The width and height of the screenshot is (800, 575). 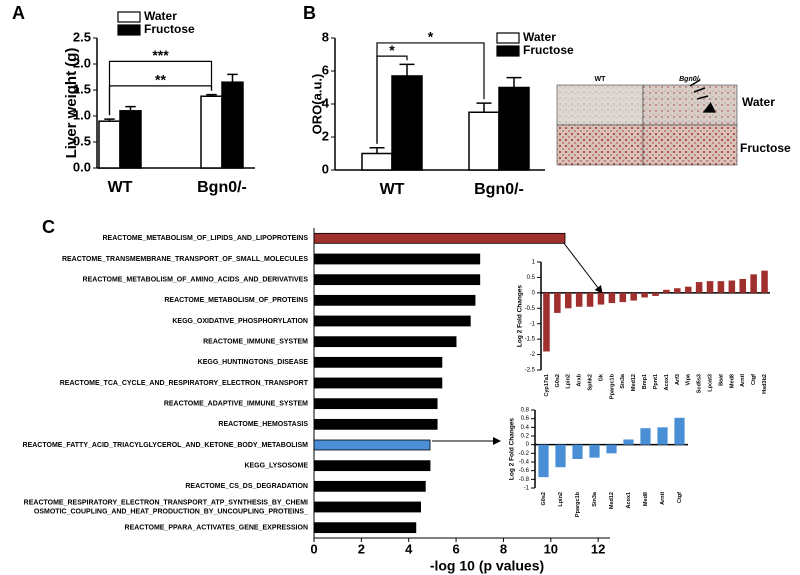 What do you see at coordinates (700, 95) in the screenshot?
I see `pointer-arrows` at bounding box center [700, 95].